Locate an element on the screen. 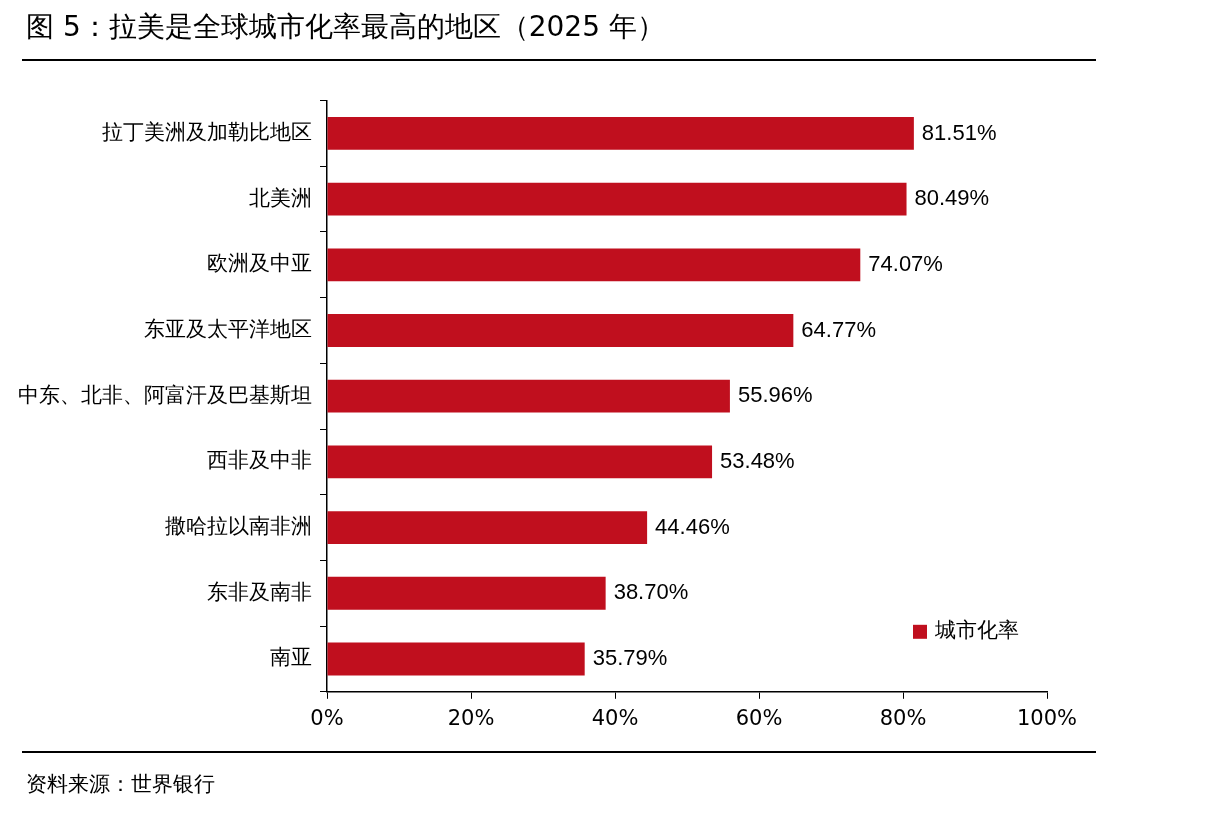  data-label: 64.77% is located at coordinates (838, 329).